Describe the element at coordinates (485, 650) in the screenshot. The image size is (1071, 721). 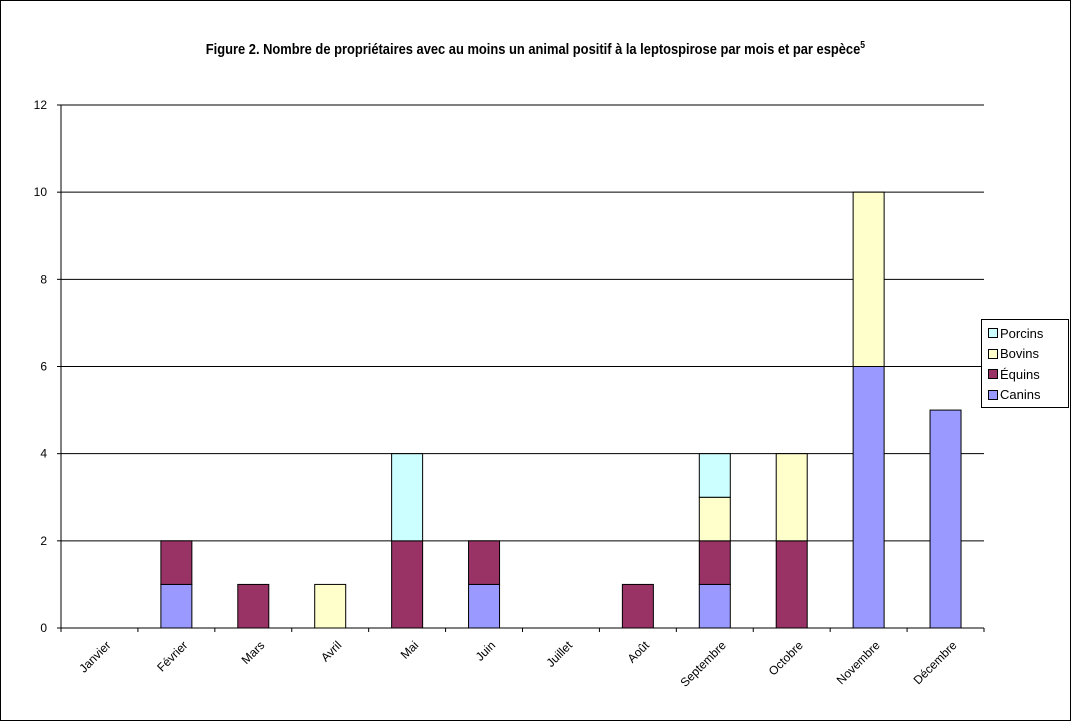
I see `x-tick-label: Juin` at that location.